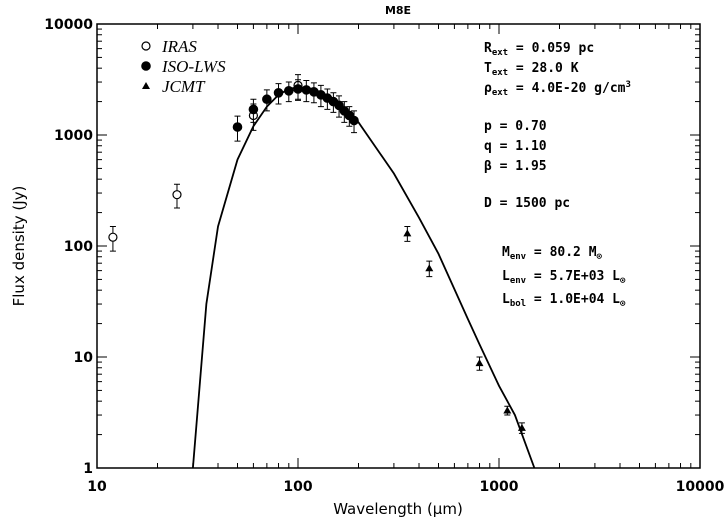 Image resolution: width=728 pixels, height=525 pixels. What do you see at coordinates (573, 299) in the screenshot?
I see `annotation-part: = 1.0E+04 L` at bounding box center [573, 299].